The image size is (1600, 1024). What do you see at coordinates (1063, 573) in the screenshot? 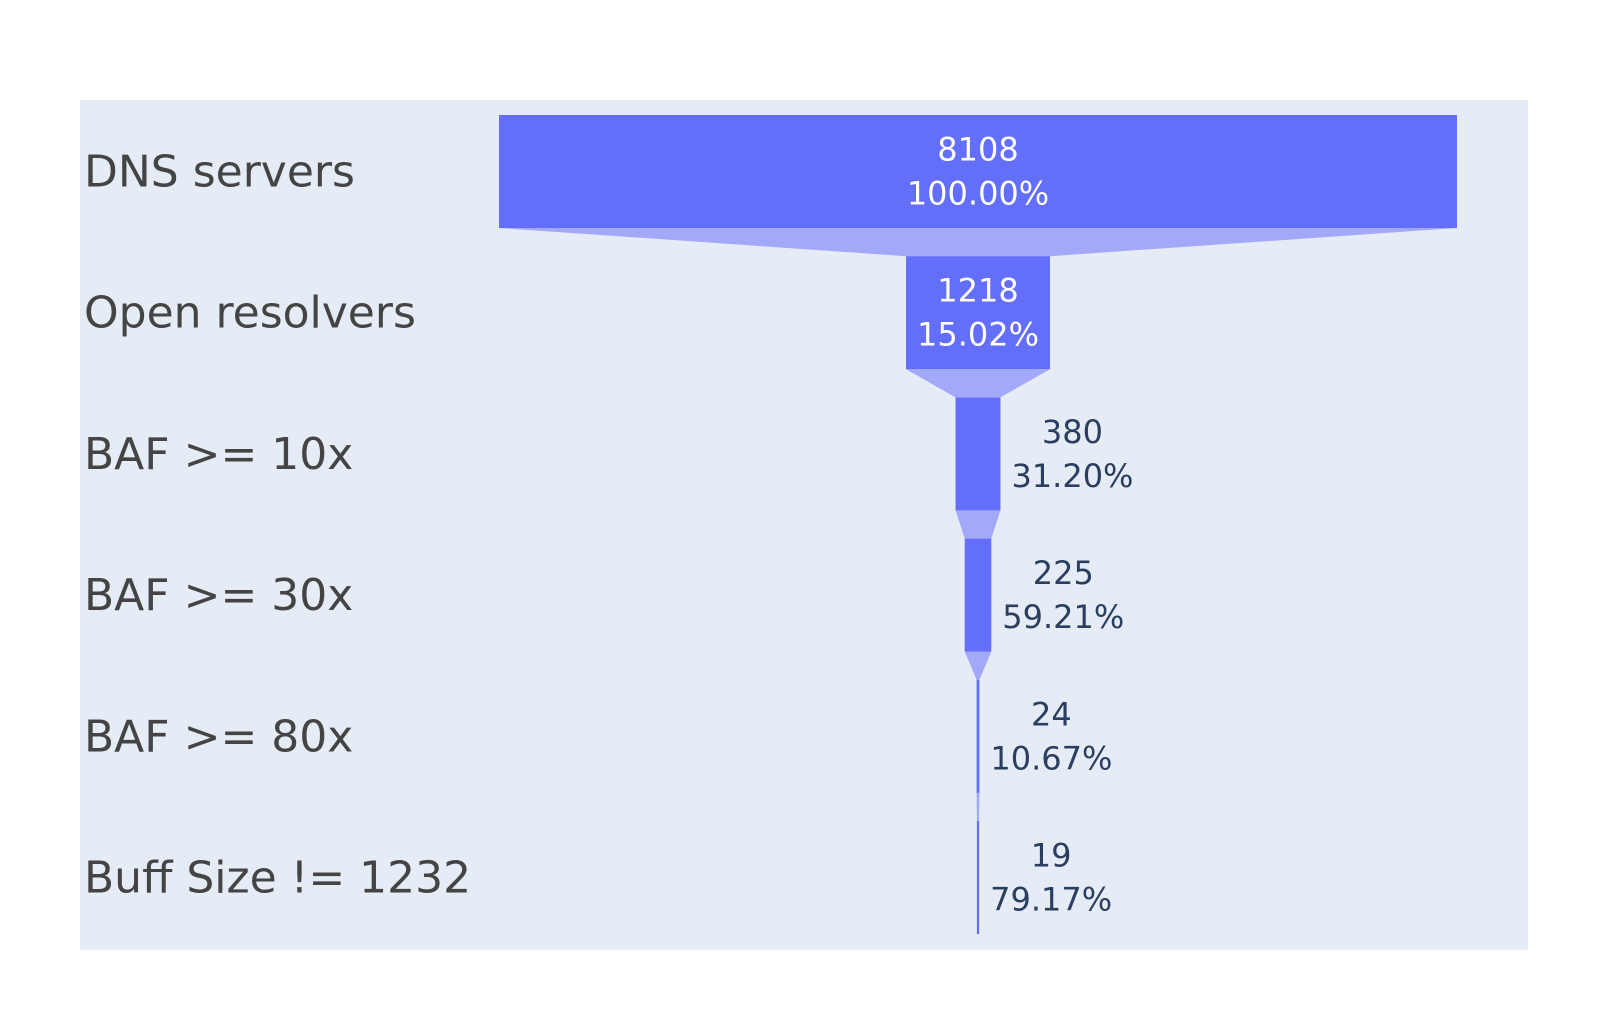
I see `value-label-baf-30x: 225` at bounding box center [1063, 573].